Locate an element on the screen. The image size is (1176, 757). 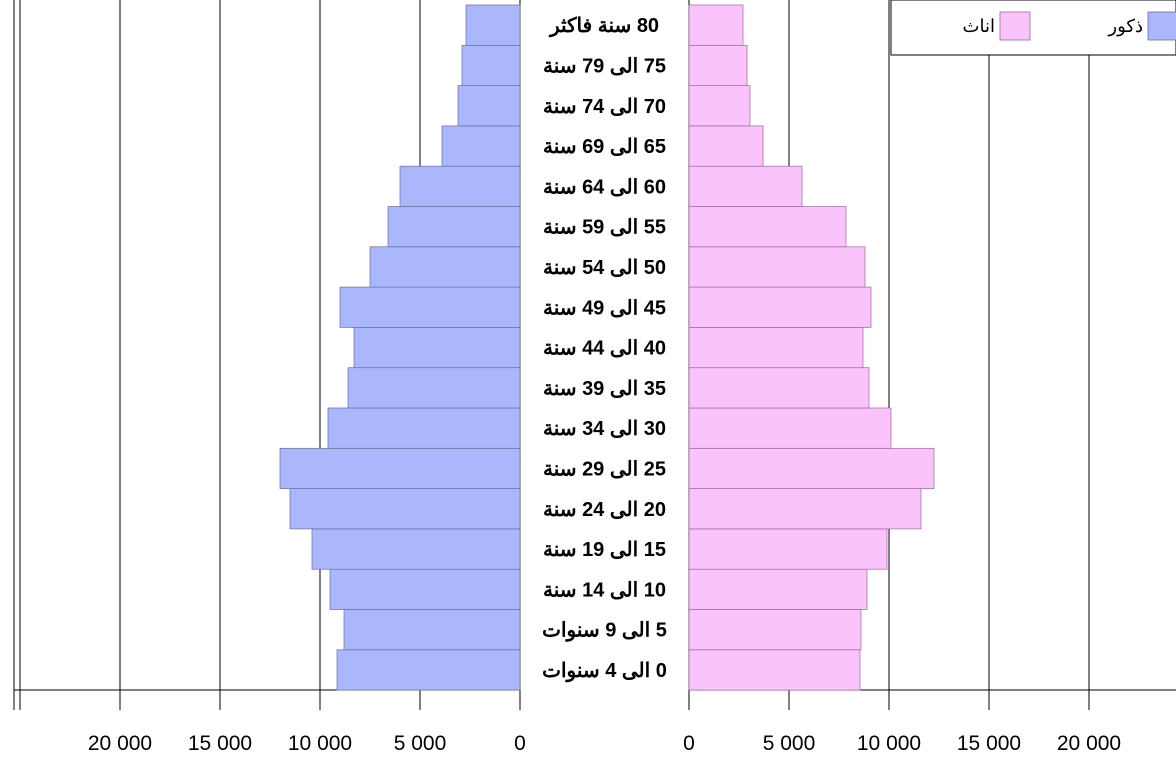
male-swatch-icon is located at coordinates (1161, 26).